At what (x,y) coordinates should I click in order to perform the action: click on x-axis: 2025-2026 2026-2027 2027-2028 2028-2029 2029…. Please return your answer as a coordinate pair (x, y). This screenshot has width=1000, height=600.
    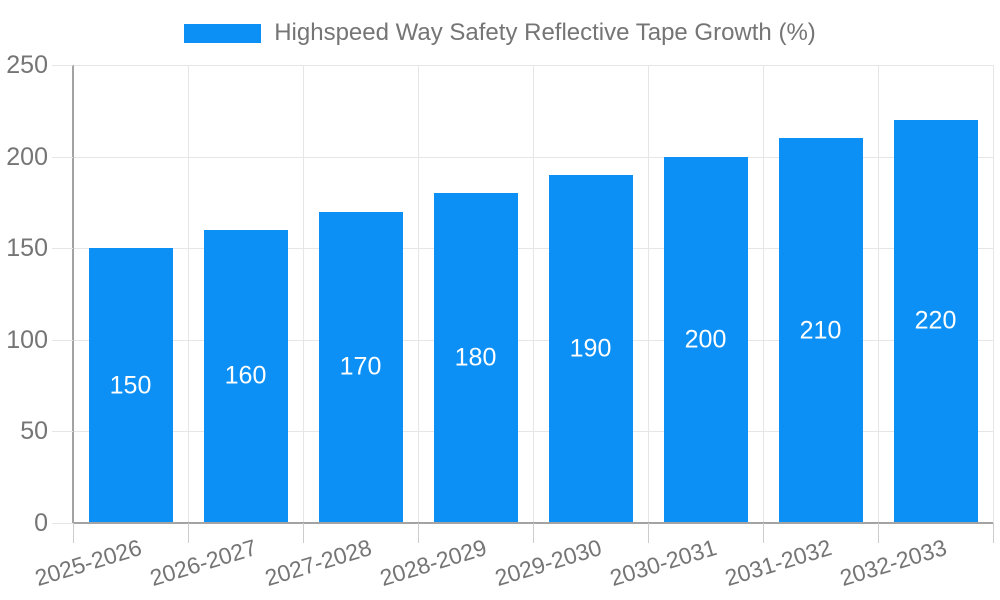
    Looking at the image, I should click on (512, 567).